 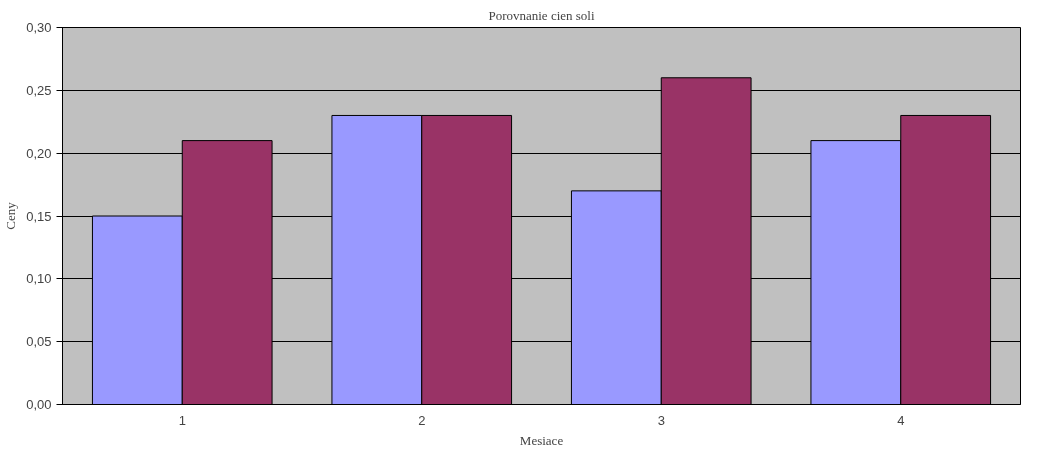 What do you see at coordinates (901, 420) in the screenshot?
I see `x-tick-label: 4` at bounding box center [901, 420].